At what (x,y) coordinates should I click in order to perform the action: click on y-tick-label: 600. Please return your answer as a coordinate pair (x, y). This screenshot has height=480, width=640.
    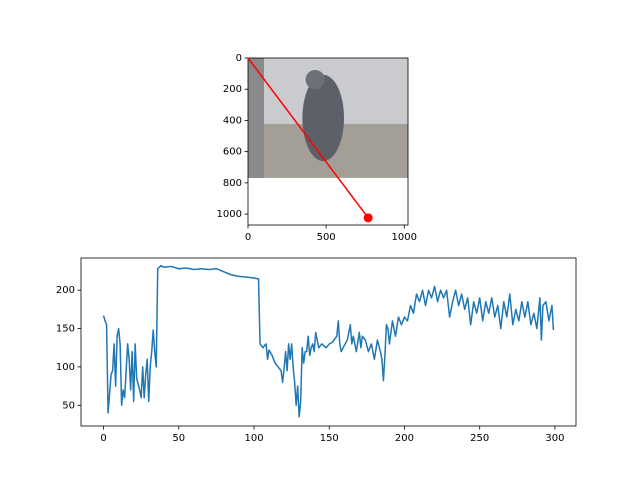
    Looking at the image, I should click on (232, 152).